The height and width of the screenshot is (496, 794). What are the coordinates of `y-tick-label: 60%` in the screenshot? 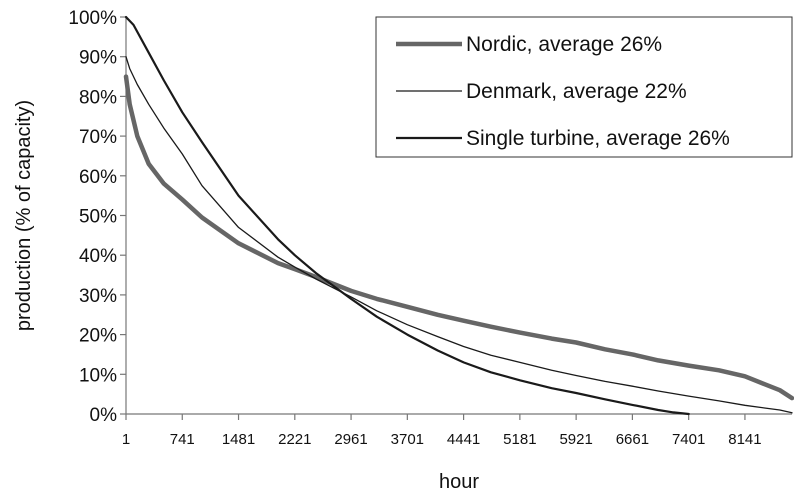 It's located at (98, 177).